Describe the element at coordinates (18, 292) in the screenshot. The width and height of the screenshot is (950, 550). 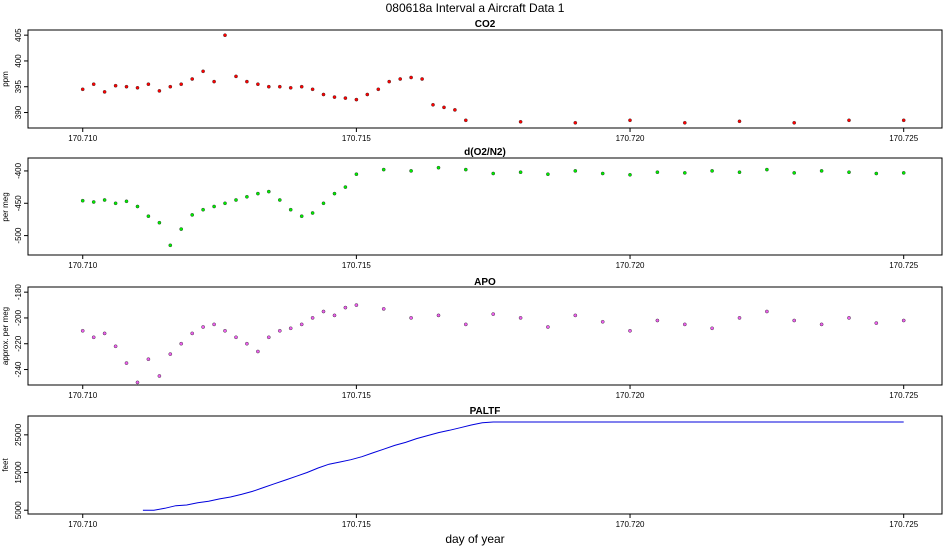
I see `y-tick-label: -180` at that location.